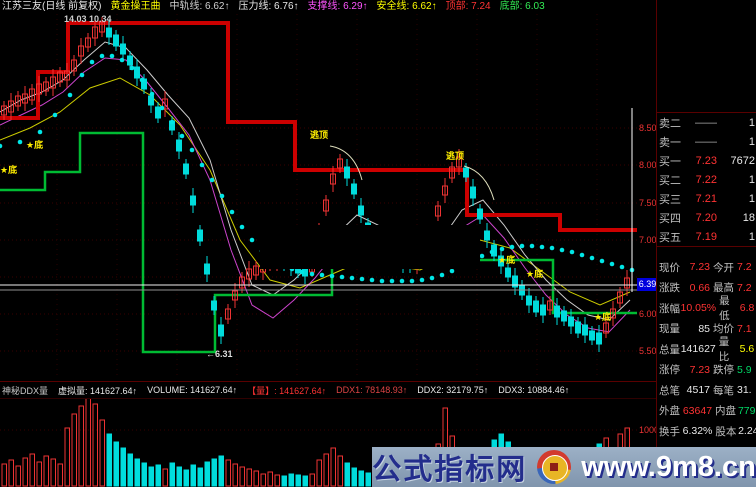  I want to click on topbar-item-3: 压力线: 6.76↑, so click(268, 6).